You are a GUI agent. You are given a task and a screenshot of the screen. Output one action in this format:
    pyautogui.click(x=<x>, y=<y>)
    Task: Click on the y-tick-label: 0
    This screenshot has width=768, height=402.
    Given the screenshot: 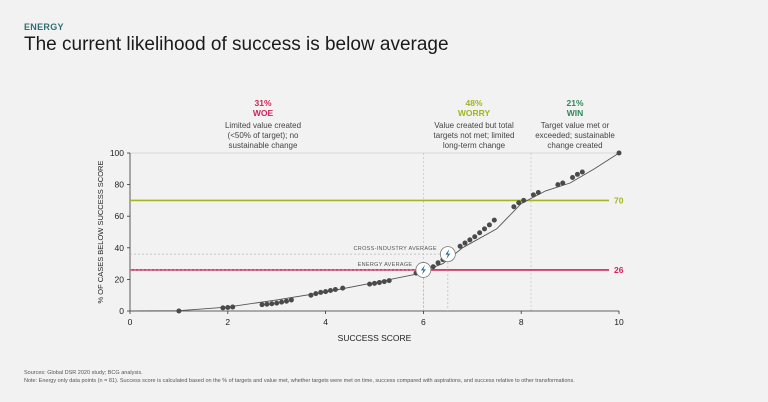 What is the action you would take?
    pyautogui.click(x=121, y=311)
    